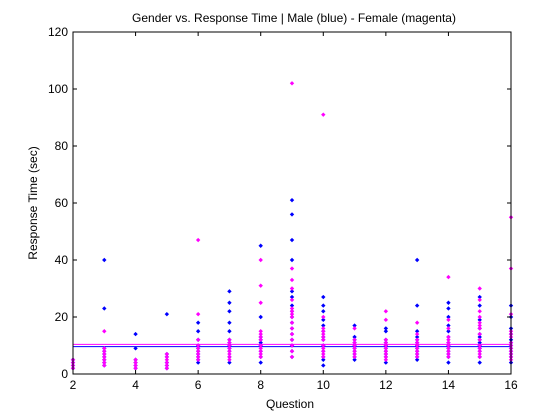  What do you see at coordinates (62, 146) in the screenshot?
I see `y-tick-label: 80` at bounding box center [62, 146].